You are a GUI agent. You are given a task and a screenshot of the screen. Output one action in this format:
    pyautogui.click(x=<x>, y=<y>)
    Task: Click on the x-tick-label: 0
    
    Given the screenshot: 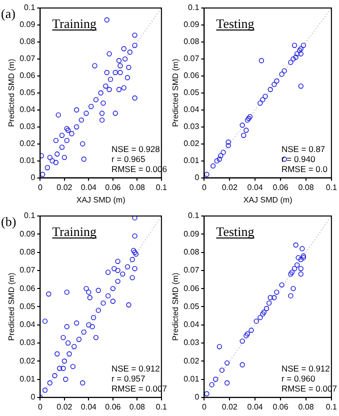 What is the action you would take?
    pyautogui.click(x=204, y=187)
    